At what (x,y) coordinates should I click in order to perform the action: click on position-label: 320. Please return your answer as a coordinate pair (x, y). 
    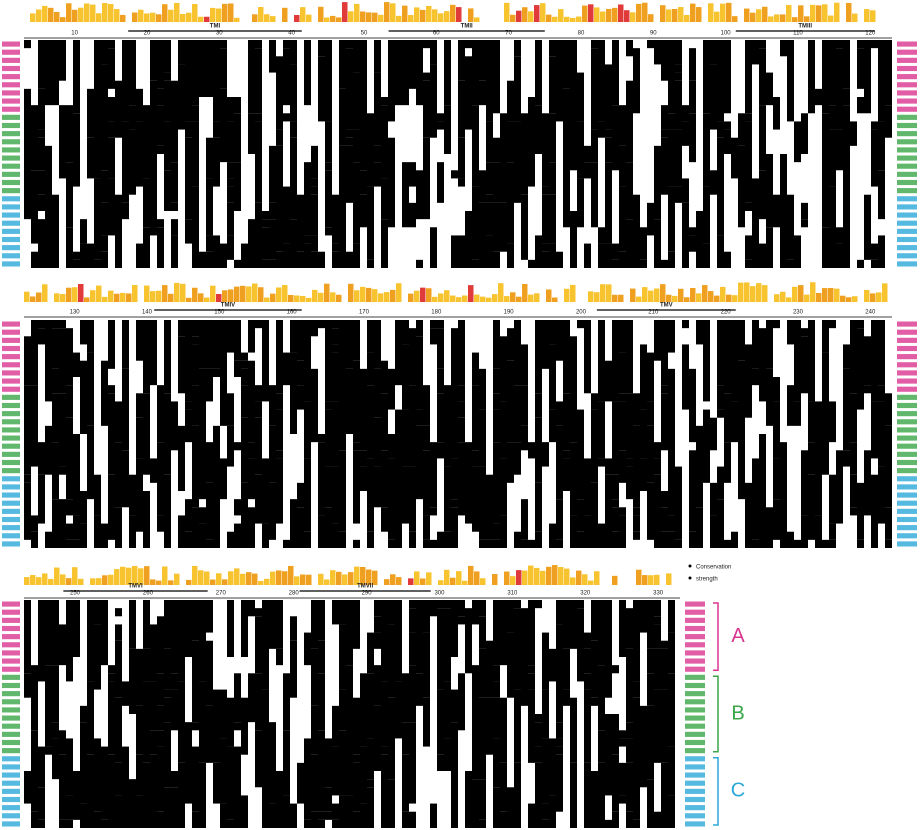
    Looking at the image, I should click on (585, 594).